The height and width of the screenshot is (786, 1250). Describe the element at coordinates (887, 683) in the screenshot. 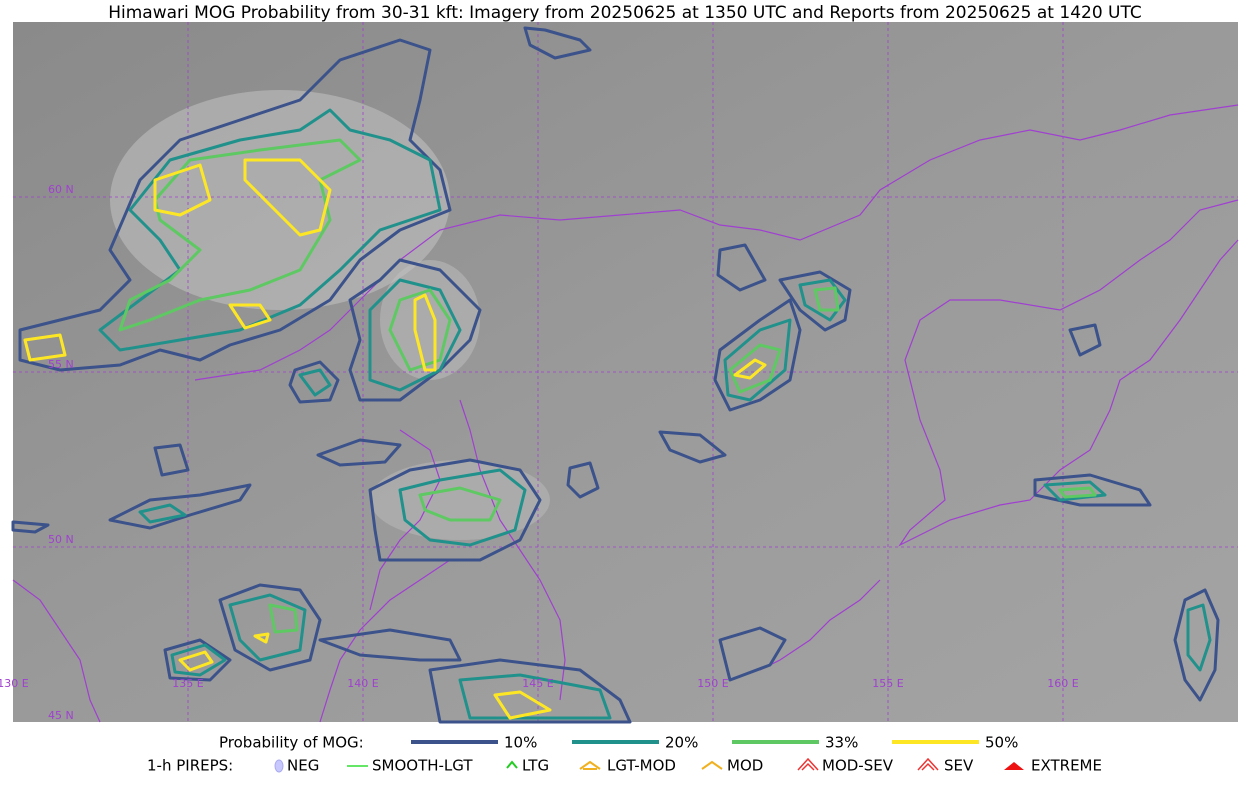

I see `lon-label: 155 E` at that location.